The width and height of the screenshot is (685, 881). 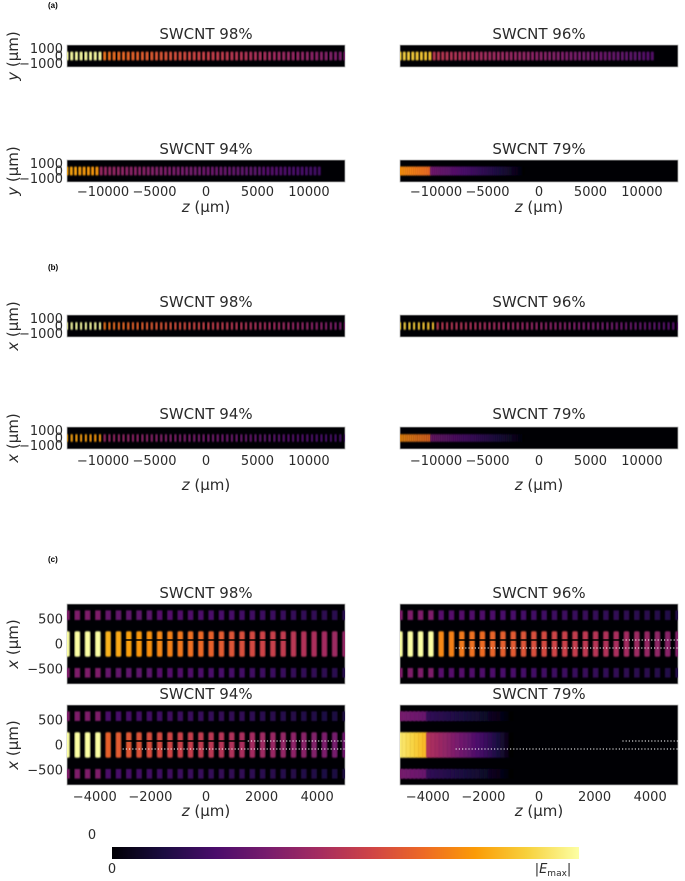 I want to click on colorbar-top-label: 0, so click(x=92, y=835).